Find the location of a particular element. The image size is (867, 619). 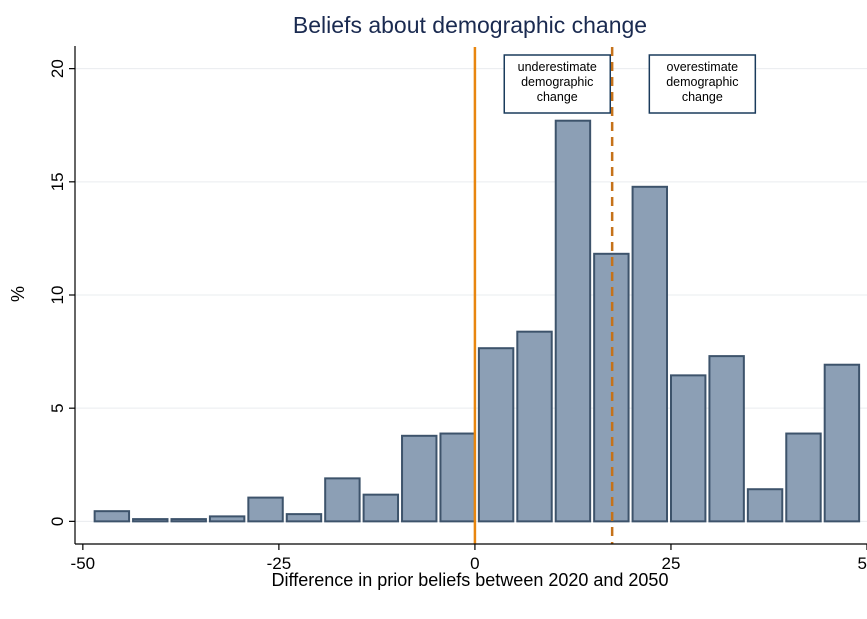

y-tick-label: 0 is located at coordinates (57, 521).